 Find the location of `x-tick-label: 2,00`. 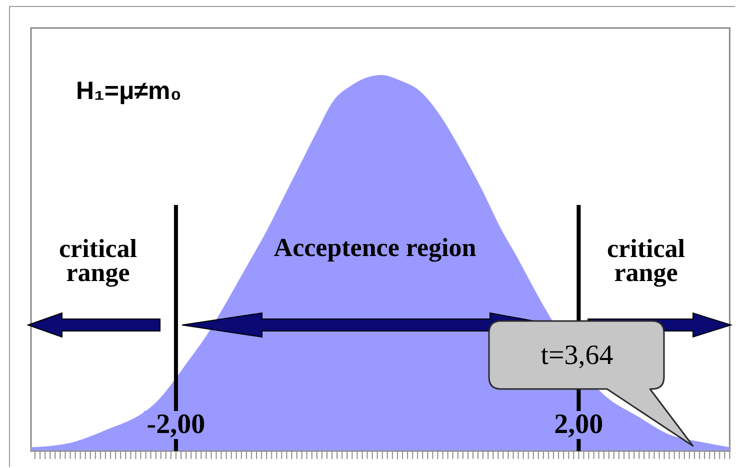

x-tick-label: 2,00 is located at coordinates (579, 424).